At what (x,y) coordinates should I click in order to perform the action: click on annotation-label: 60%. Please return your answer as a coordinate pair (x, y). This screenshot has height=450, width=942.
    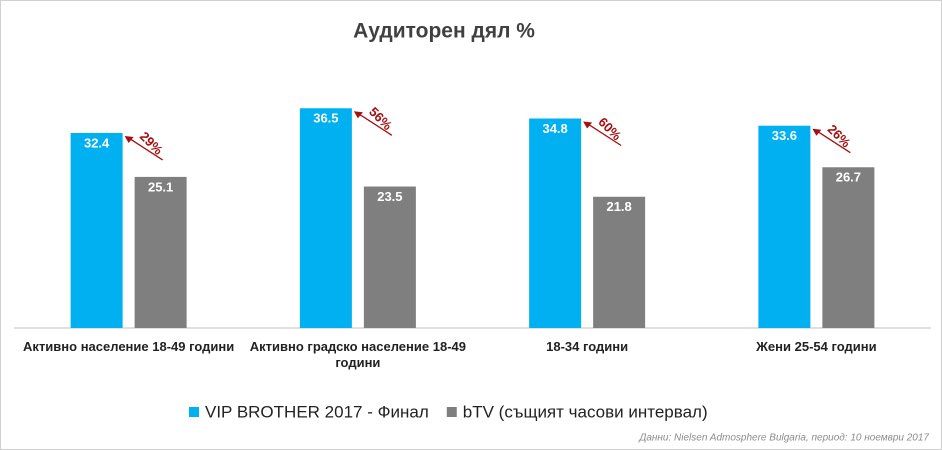
    Looking at the image, I should click on (609, 128).